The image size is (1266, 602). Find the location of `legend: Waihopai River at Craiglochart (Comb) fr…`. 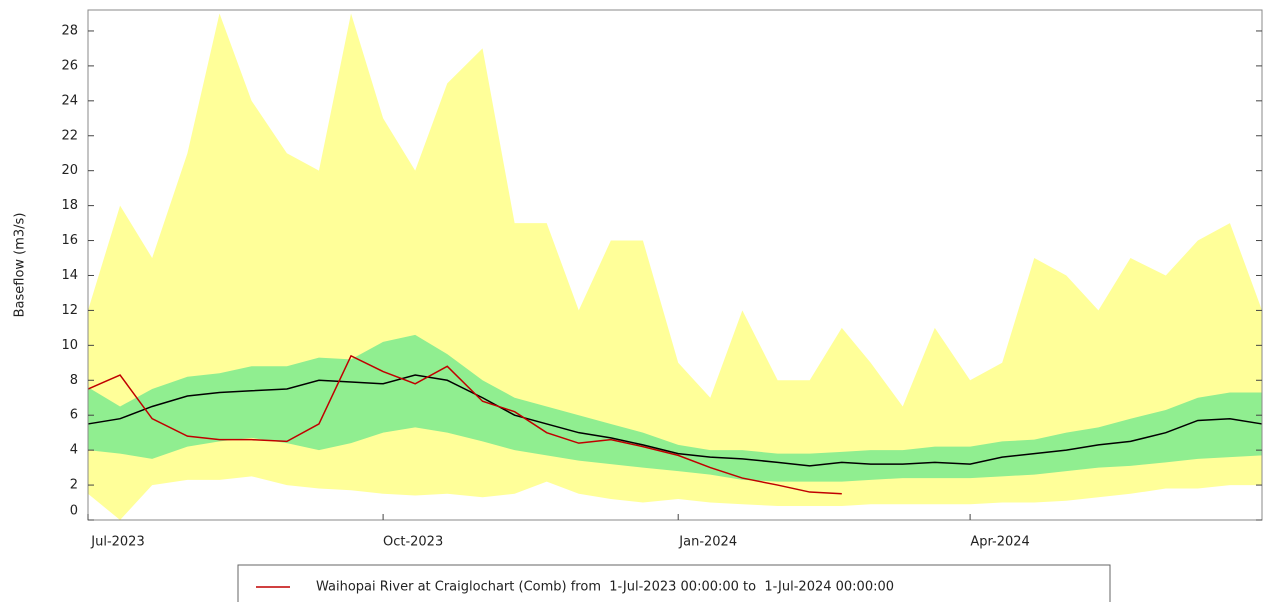

legend: Waihopai River at Craiglochart (Comb) fr… is located at coordinates (674, 583).